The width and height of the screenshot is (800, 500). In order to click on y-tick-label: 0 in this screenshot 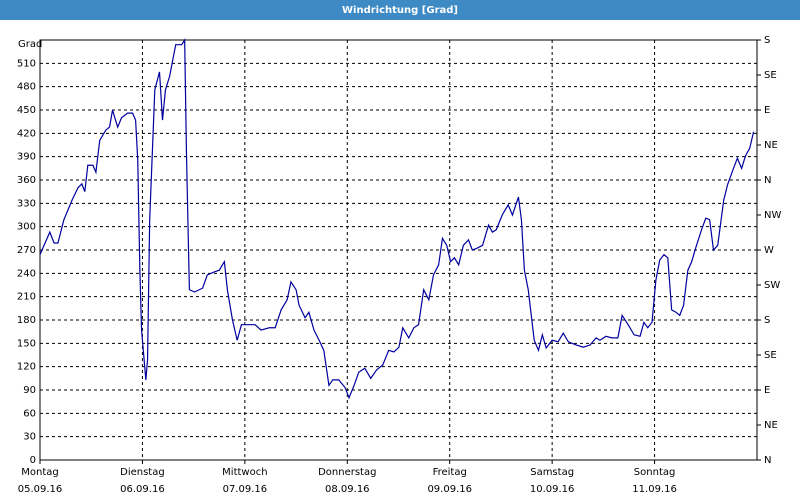, I will do `click(33, 460)`.